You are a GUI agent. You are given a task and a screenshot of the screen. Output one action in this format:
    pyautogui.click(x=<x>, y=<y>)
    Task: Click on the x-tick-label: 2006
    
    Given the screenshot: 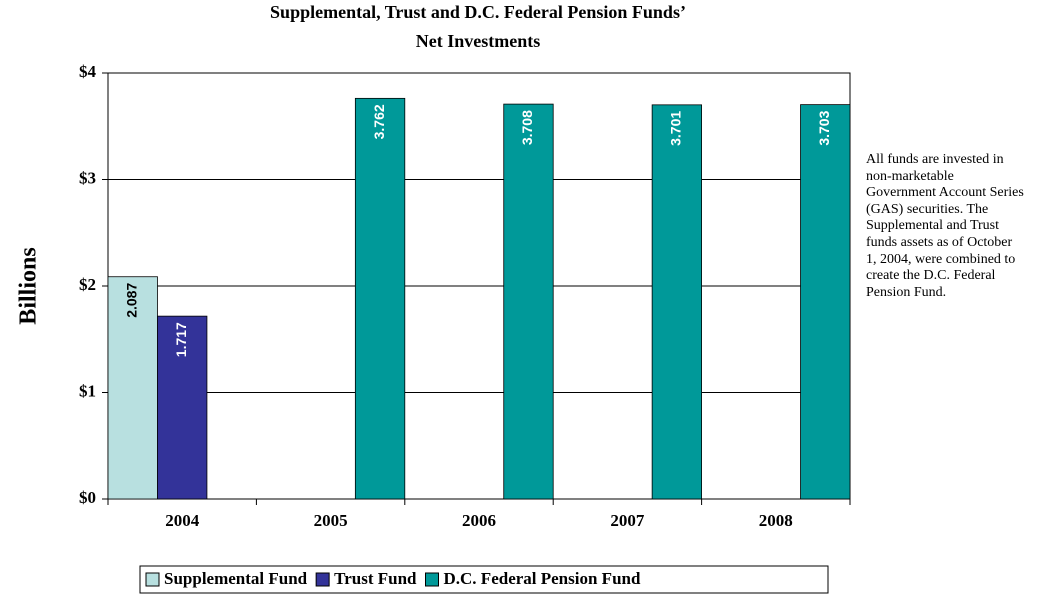 What is the action you would take?
    pyautogui.click(x=479, y=520)
    